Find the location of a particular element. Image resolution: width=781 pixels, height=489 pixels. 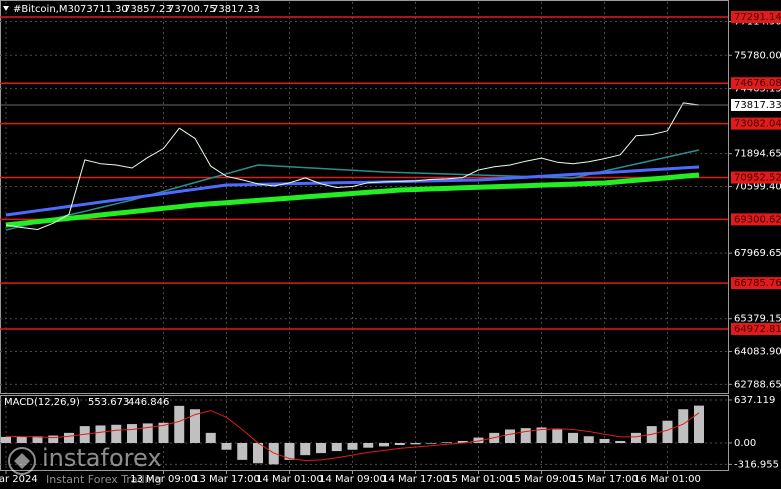

macd-title: MACD(12,26,9) is located at coordinates (42, 402).